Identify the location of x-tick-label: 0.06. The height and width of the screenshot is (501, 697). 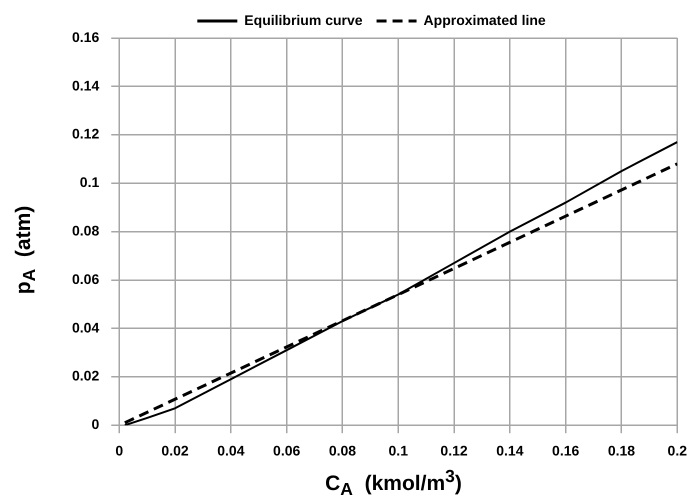
(286, 450).